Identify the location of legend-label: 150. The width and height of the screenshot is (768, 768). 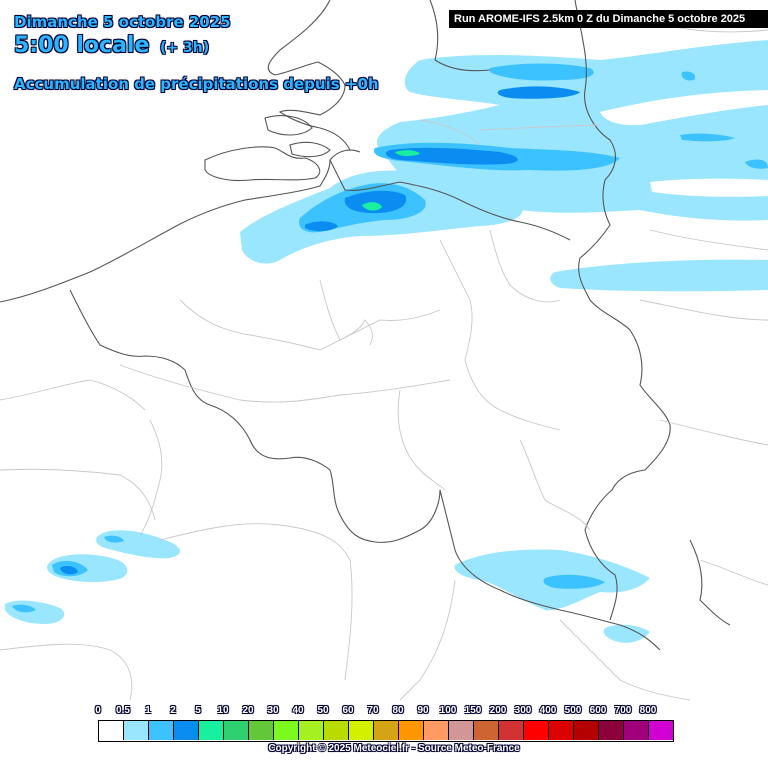
(473, 710).